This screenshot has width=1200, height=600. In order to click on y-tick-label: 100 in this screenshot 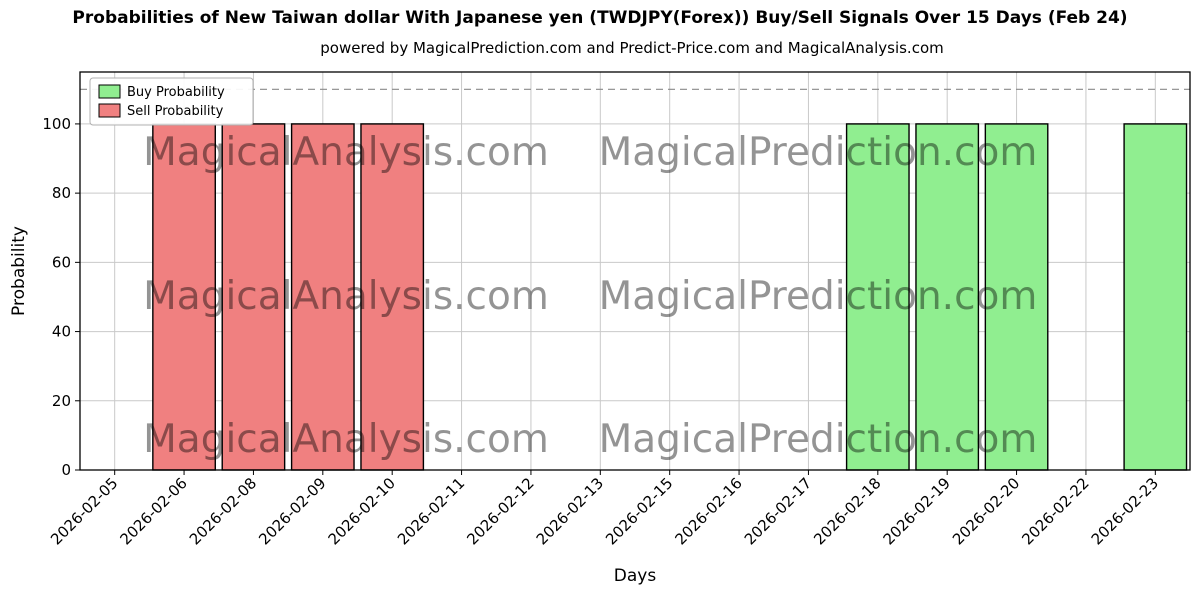, I will do `click(56, 124)`.